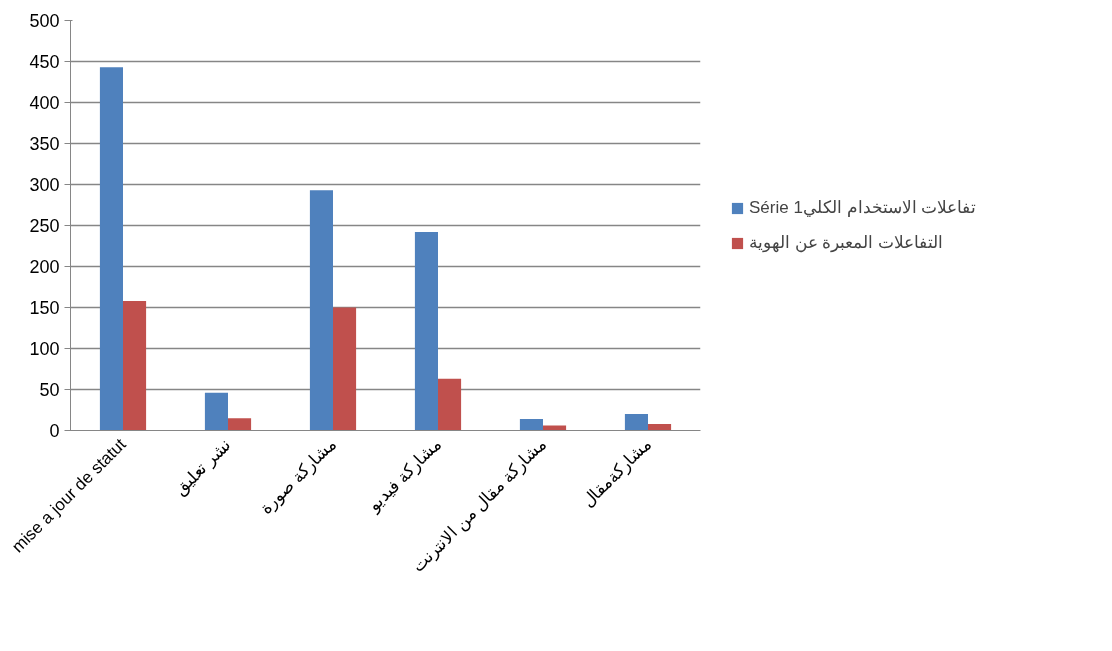  I want to click on y-tick-label: 350, so click(44, 144).